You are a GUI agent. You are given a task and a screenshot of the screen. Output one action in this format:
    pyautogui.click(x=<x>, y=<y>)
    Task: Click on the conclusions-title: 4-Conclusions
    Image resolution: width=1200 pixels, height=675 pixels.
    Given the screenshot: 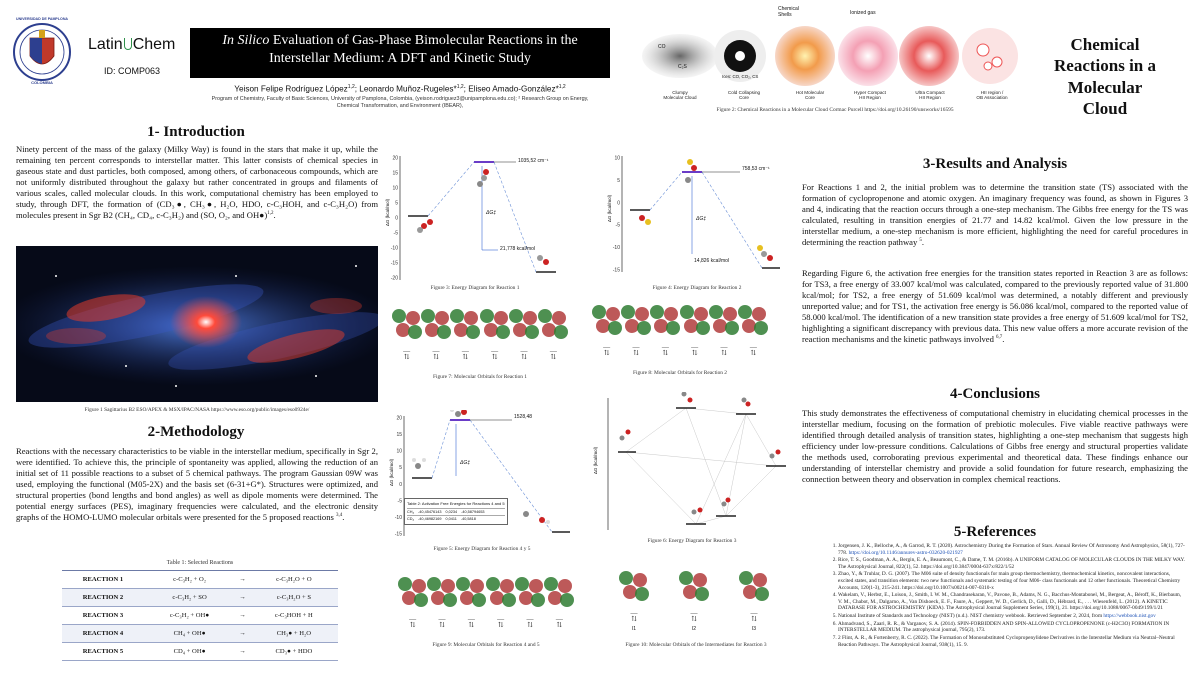 What is the action you would take?
    pyautogui.click(x=995, y=394)
    